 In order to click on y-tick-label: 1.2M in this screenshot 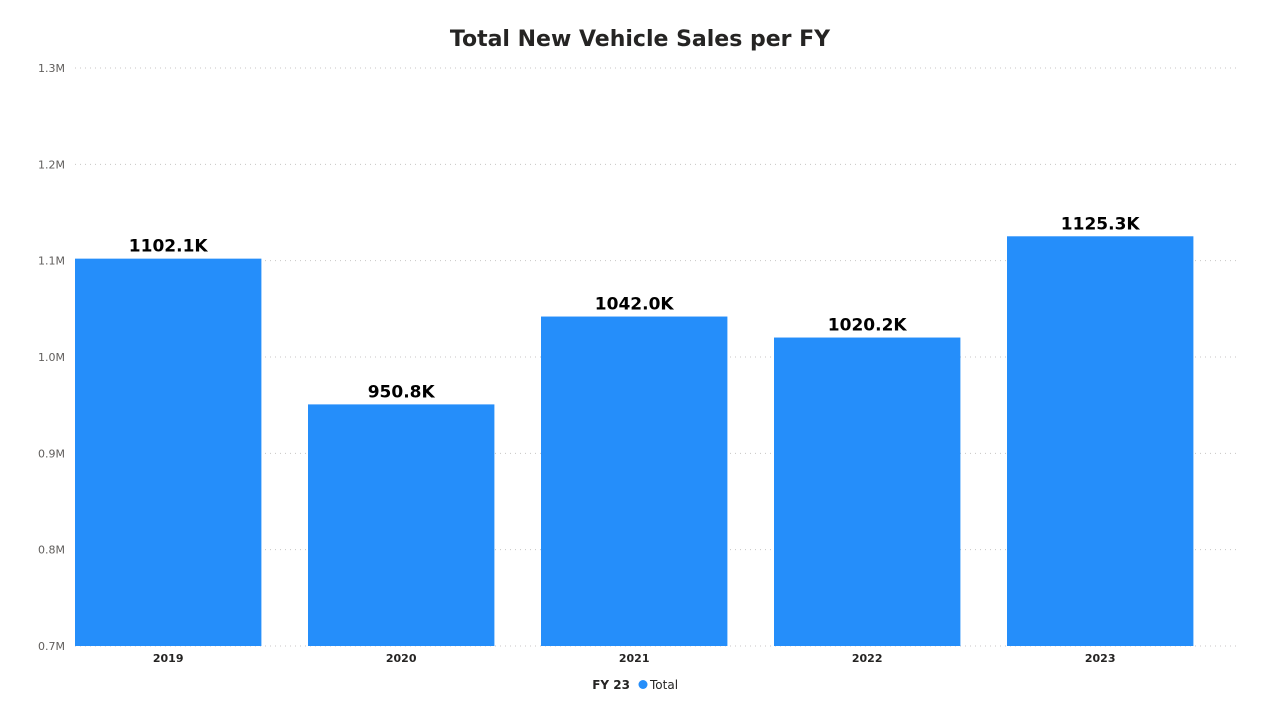, I will do `click(51, 164)`.